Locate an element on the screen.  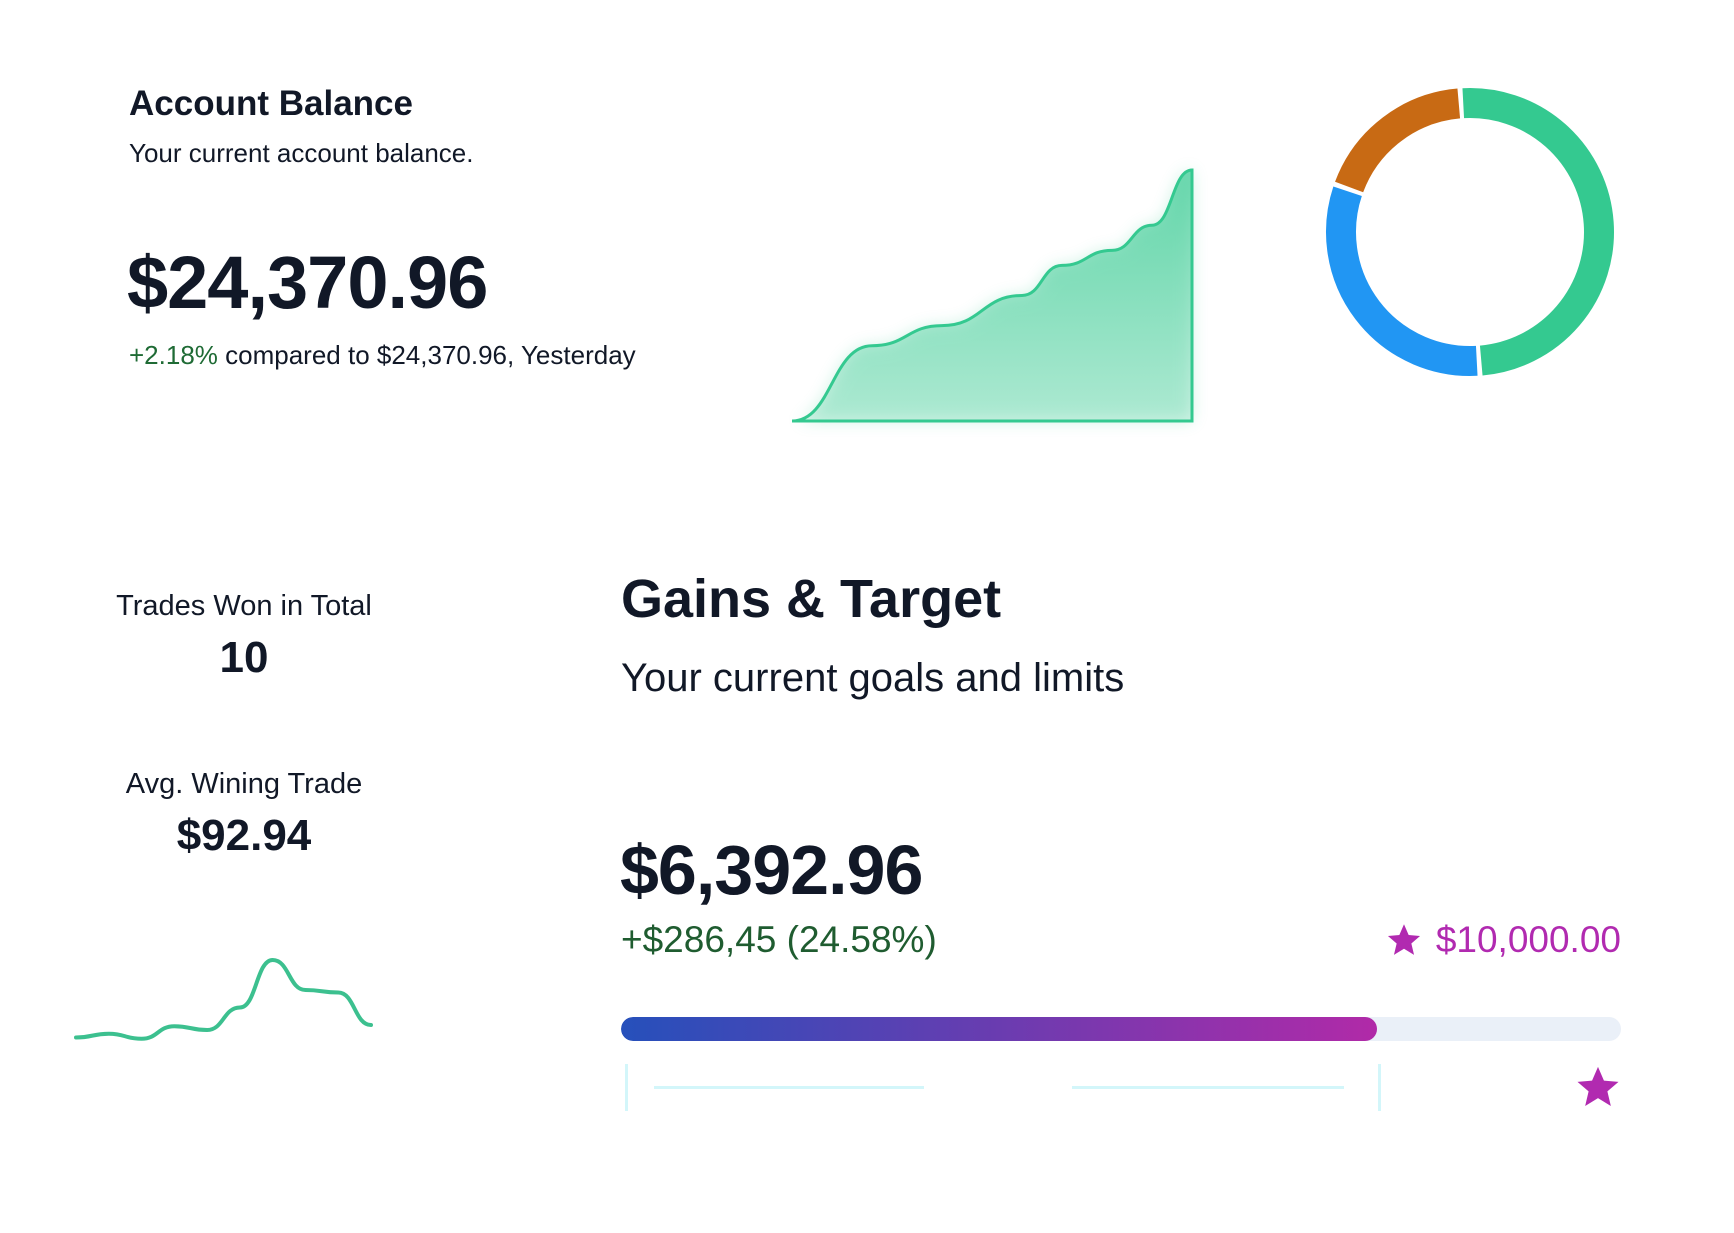
stat-value: 10 is located at coordinates (244, 657).